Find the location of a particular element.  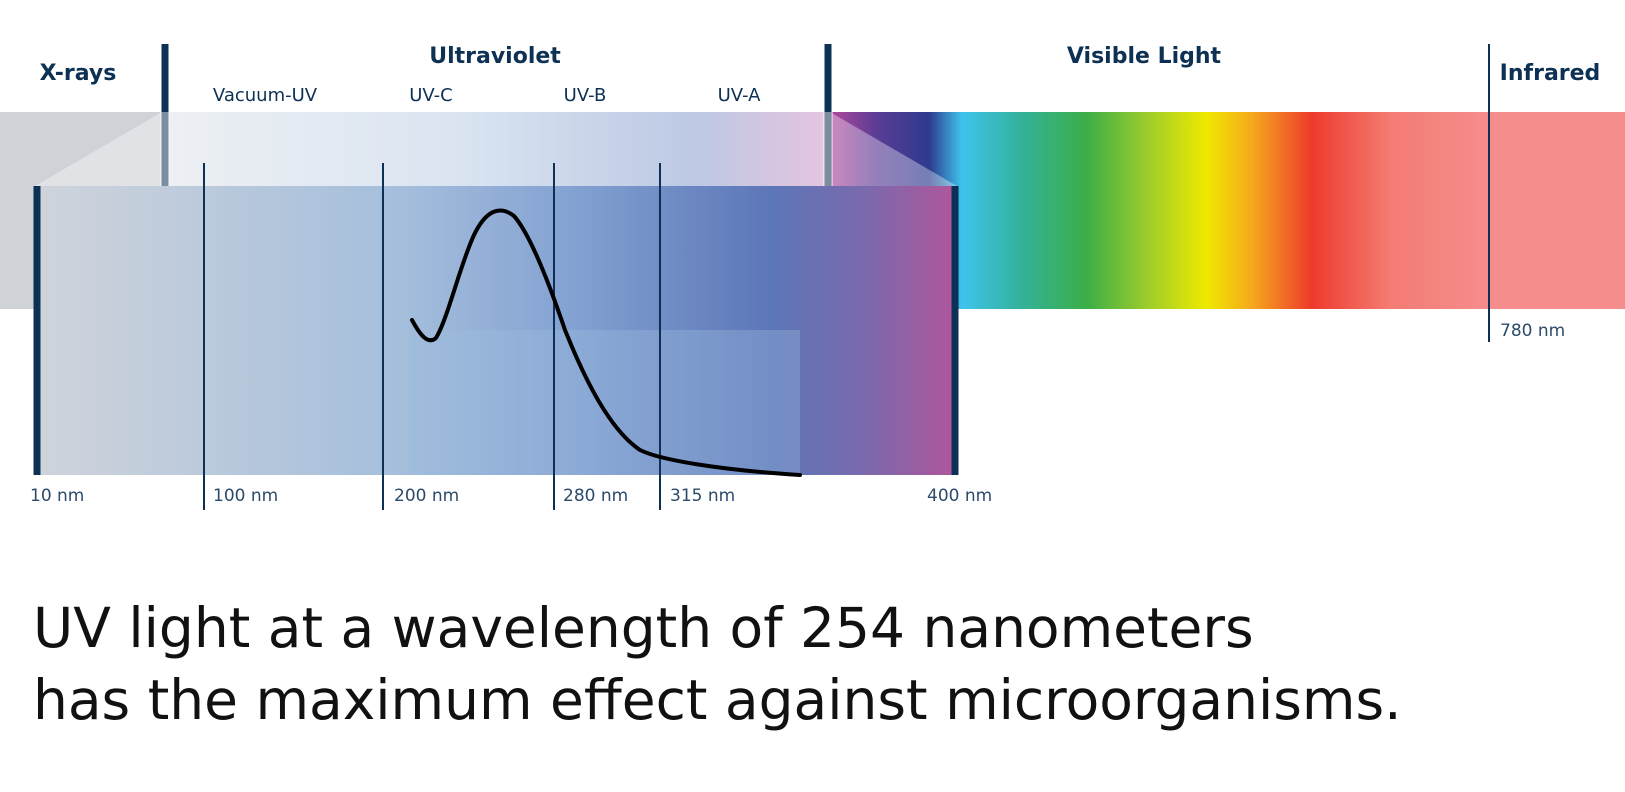

tick-780nm: 780 nm is located at coordinates (1532, 331).